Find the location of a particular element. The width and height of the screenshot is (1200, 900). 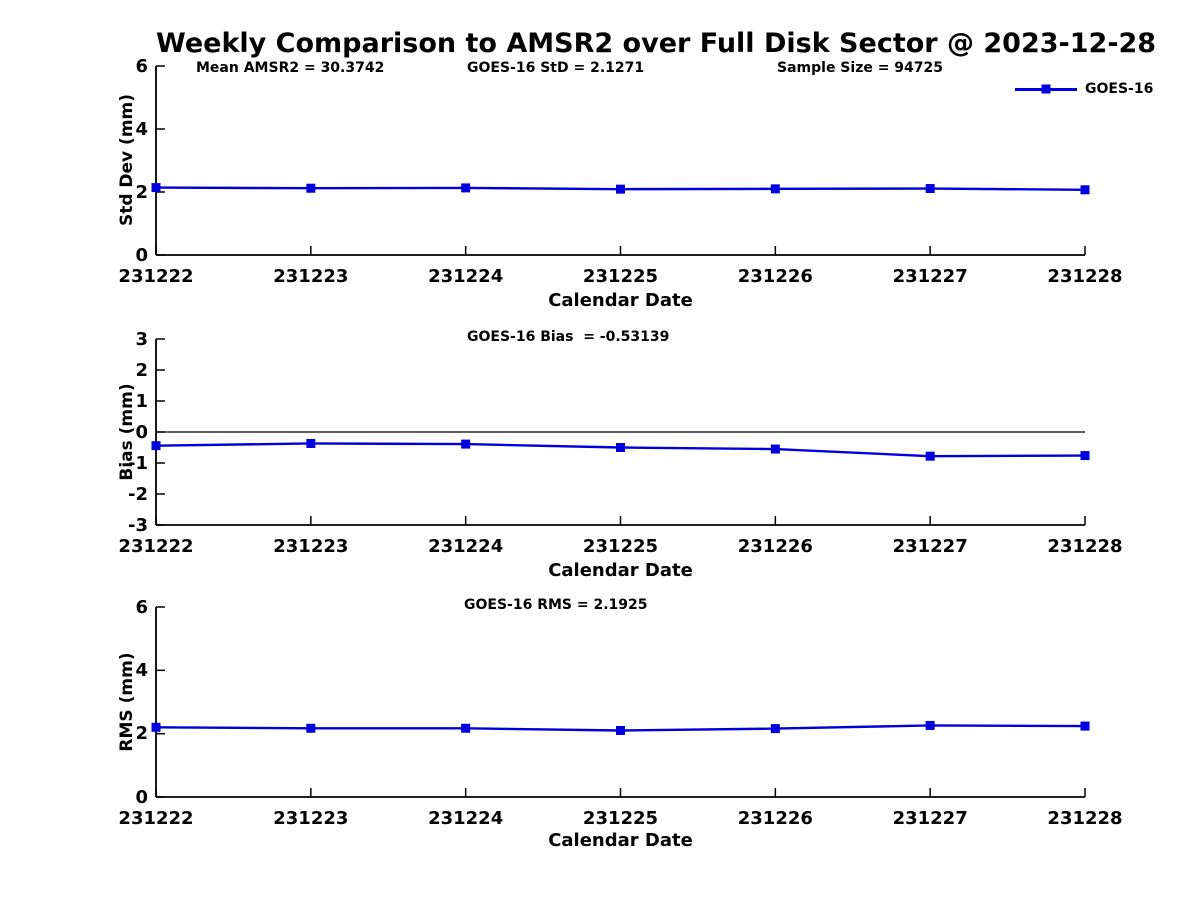

rms-x-tick-label: 231223 is located at coordinates (311, 818).